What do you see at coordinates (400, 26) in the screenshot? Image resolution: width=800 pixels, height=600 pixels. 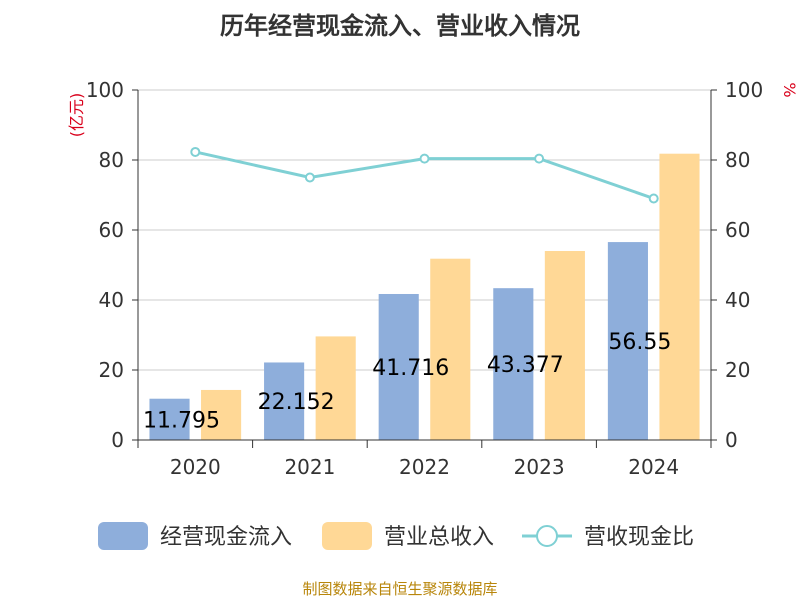 I see `chart-title: 历年经营现金流入、营业收入情况` at bounding box center [400, 26].